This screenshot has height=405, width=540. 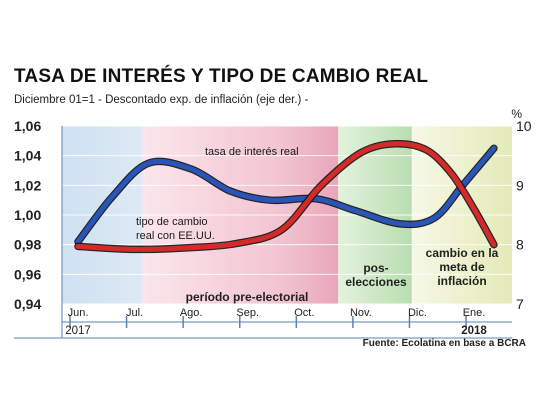 What do you see at coordinates (191, 313) in the screenshot?
I see `x-tick-label: Ago.` at bounding box center [191, 313].